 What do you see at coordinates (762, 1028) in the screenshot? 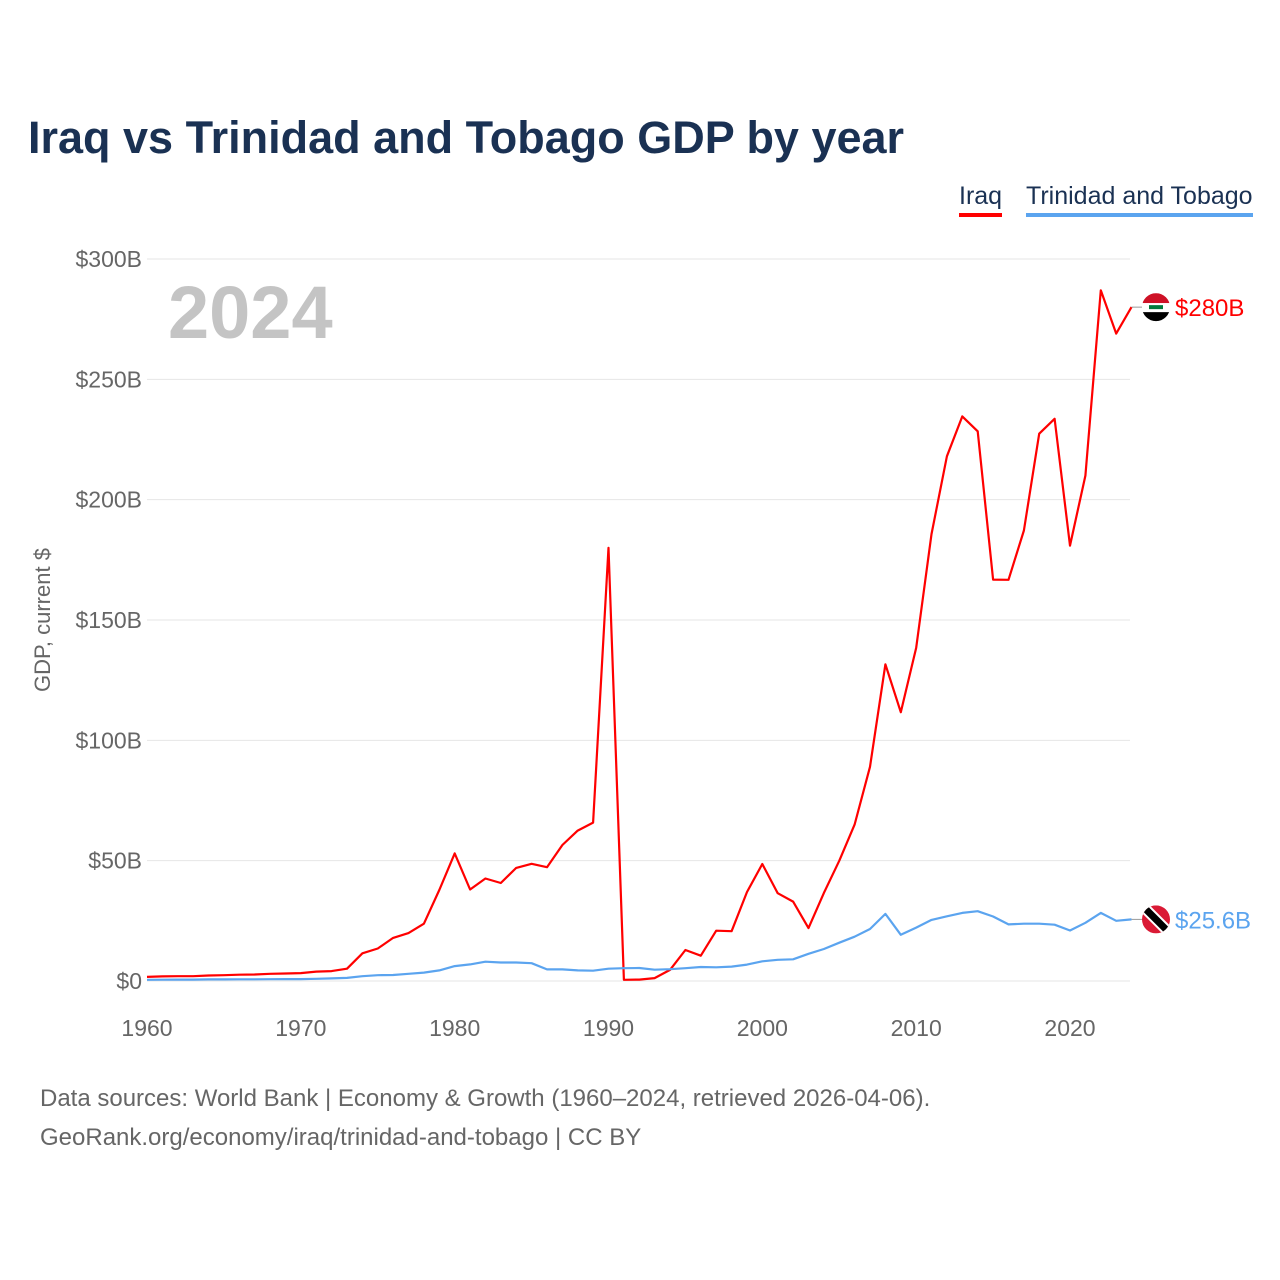
I see `x-tick-label: 2000` at bounding box center [762, 1028].